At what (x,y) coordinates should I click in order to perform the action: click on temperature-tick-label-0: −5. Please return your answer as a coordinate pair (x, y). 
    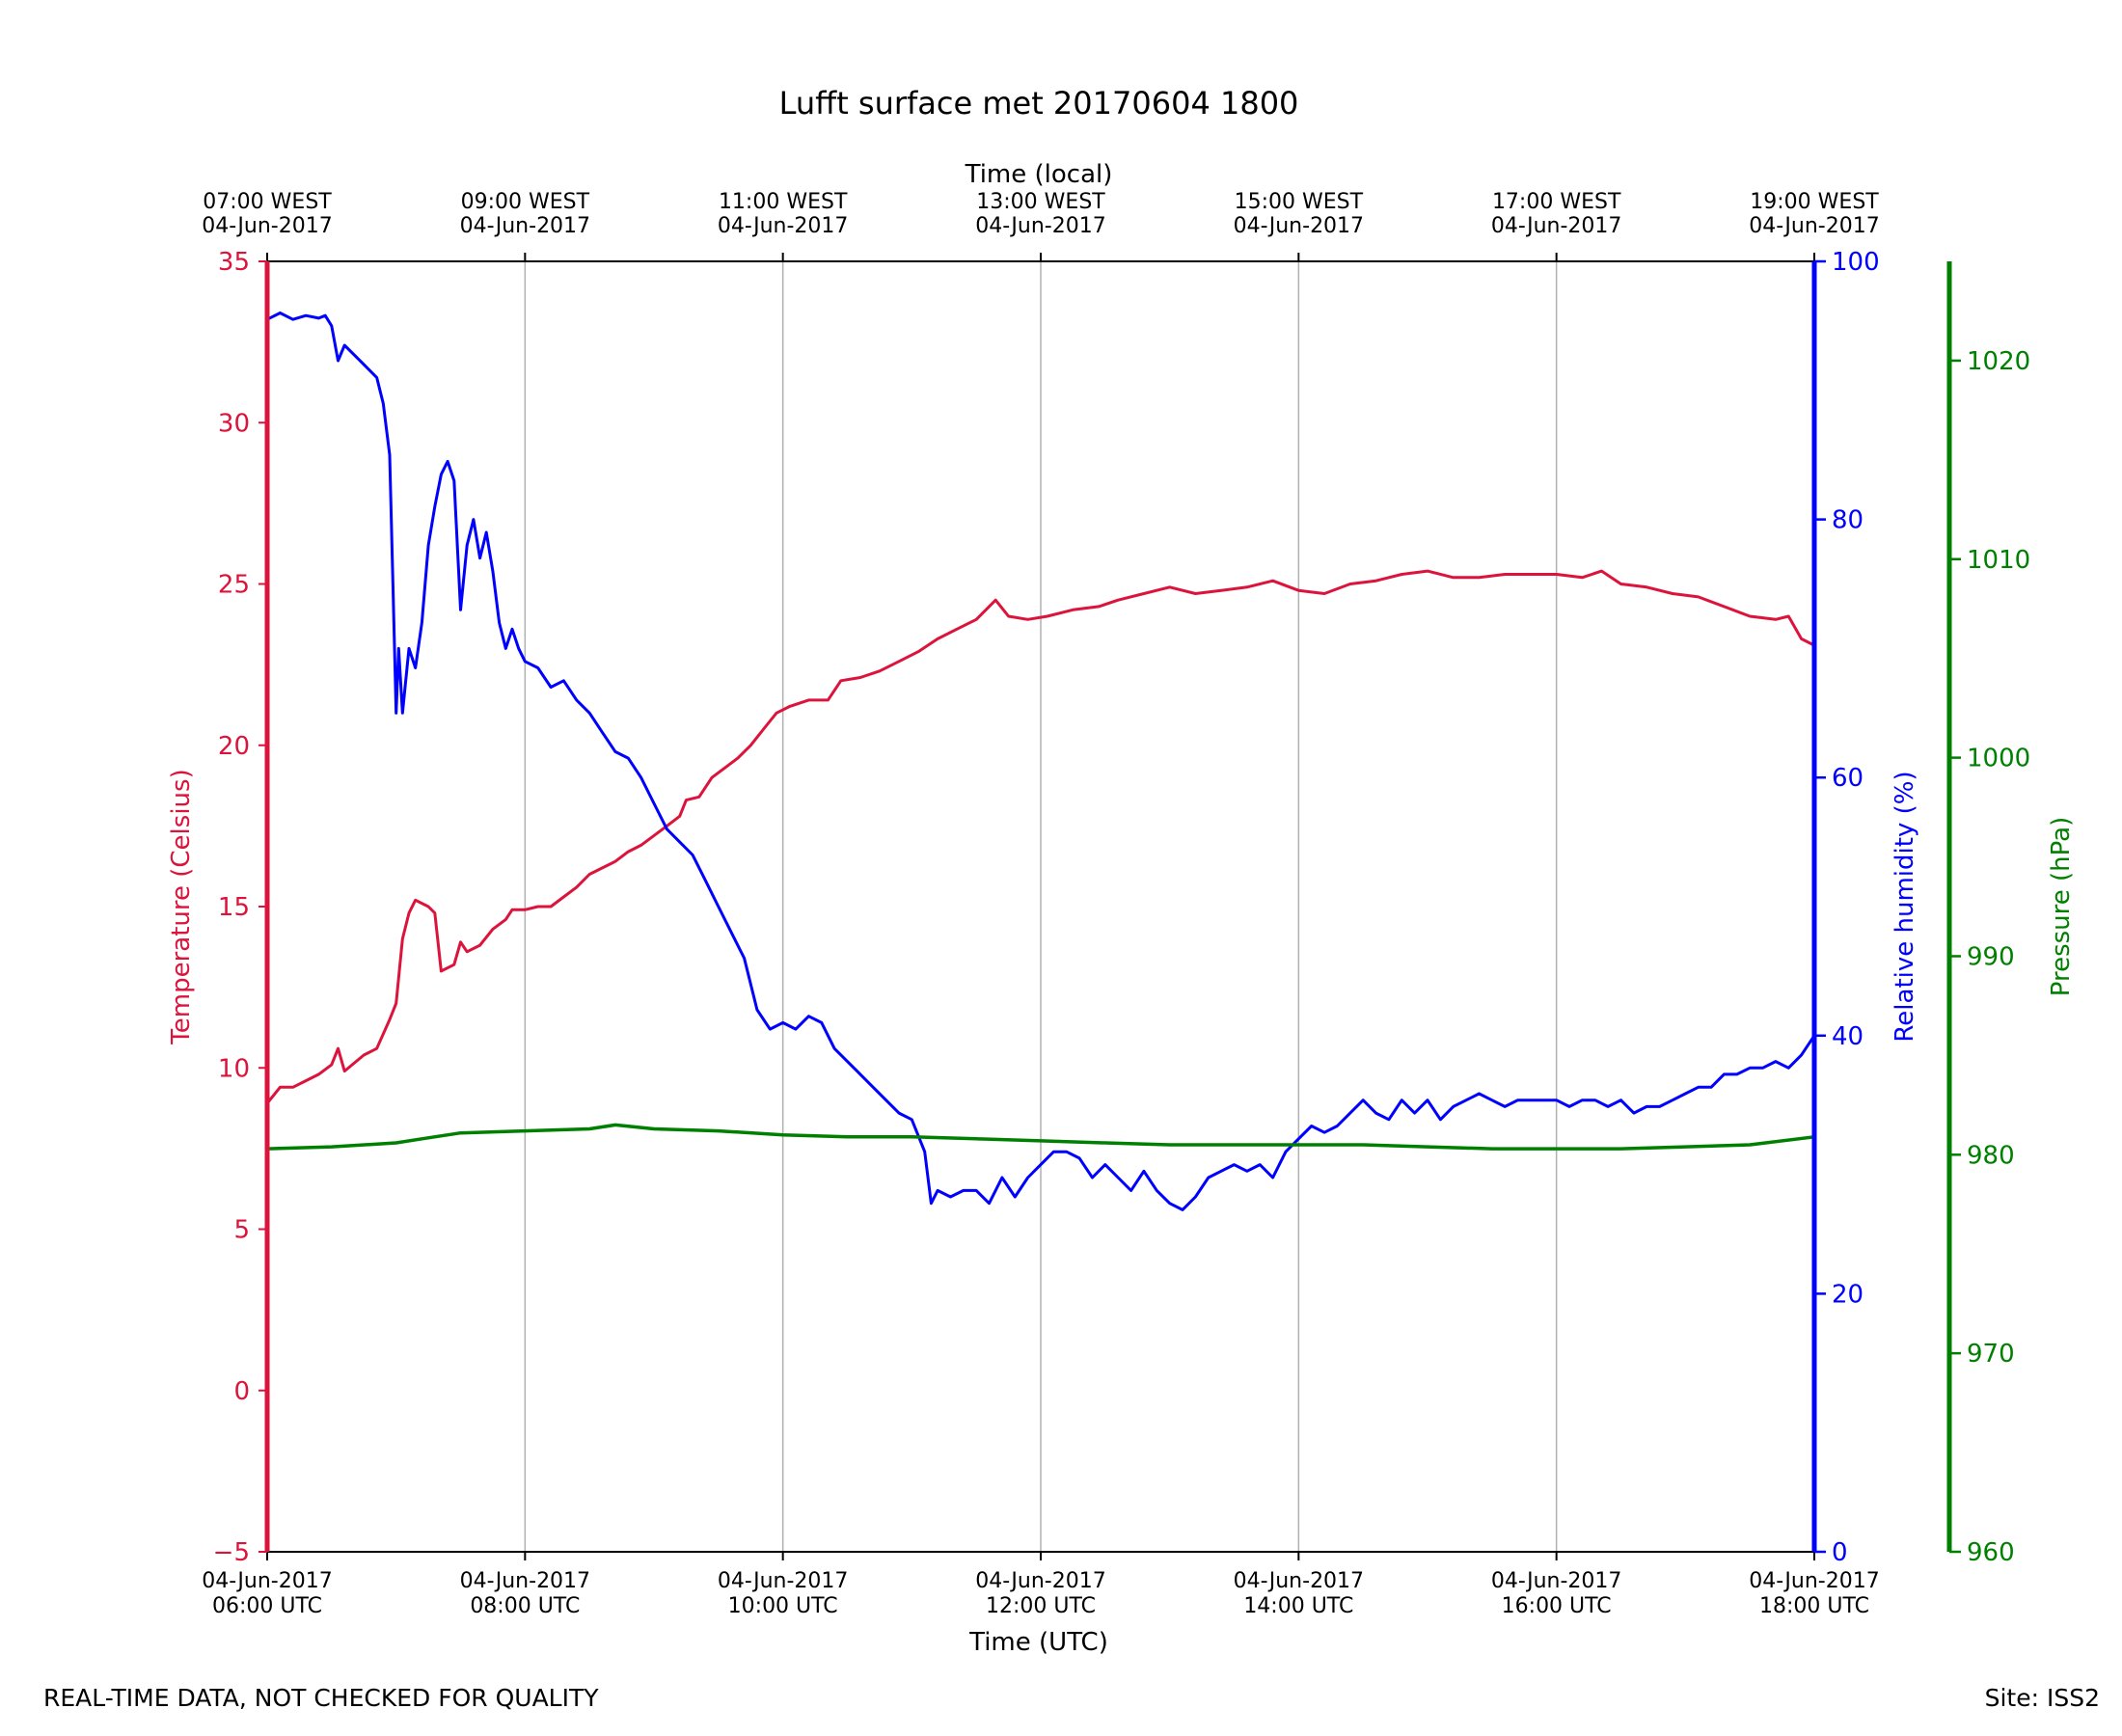
    Looking at the image, I should click on (232, 1552).